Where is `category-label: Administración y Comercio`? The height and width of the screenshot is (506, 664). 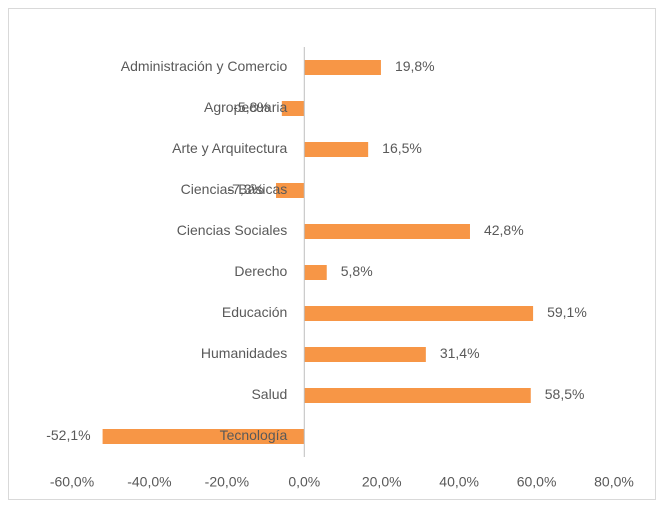 category-label: Administración y Comercio is located at coordinates (204, 66).